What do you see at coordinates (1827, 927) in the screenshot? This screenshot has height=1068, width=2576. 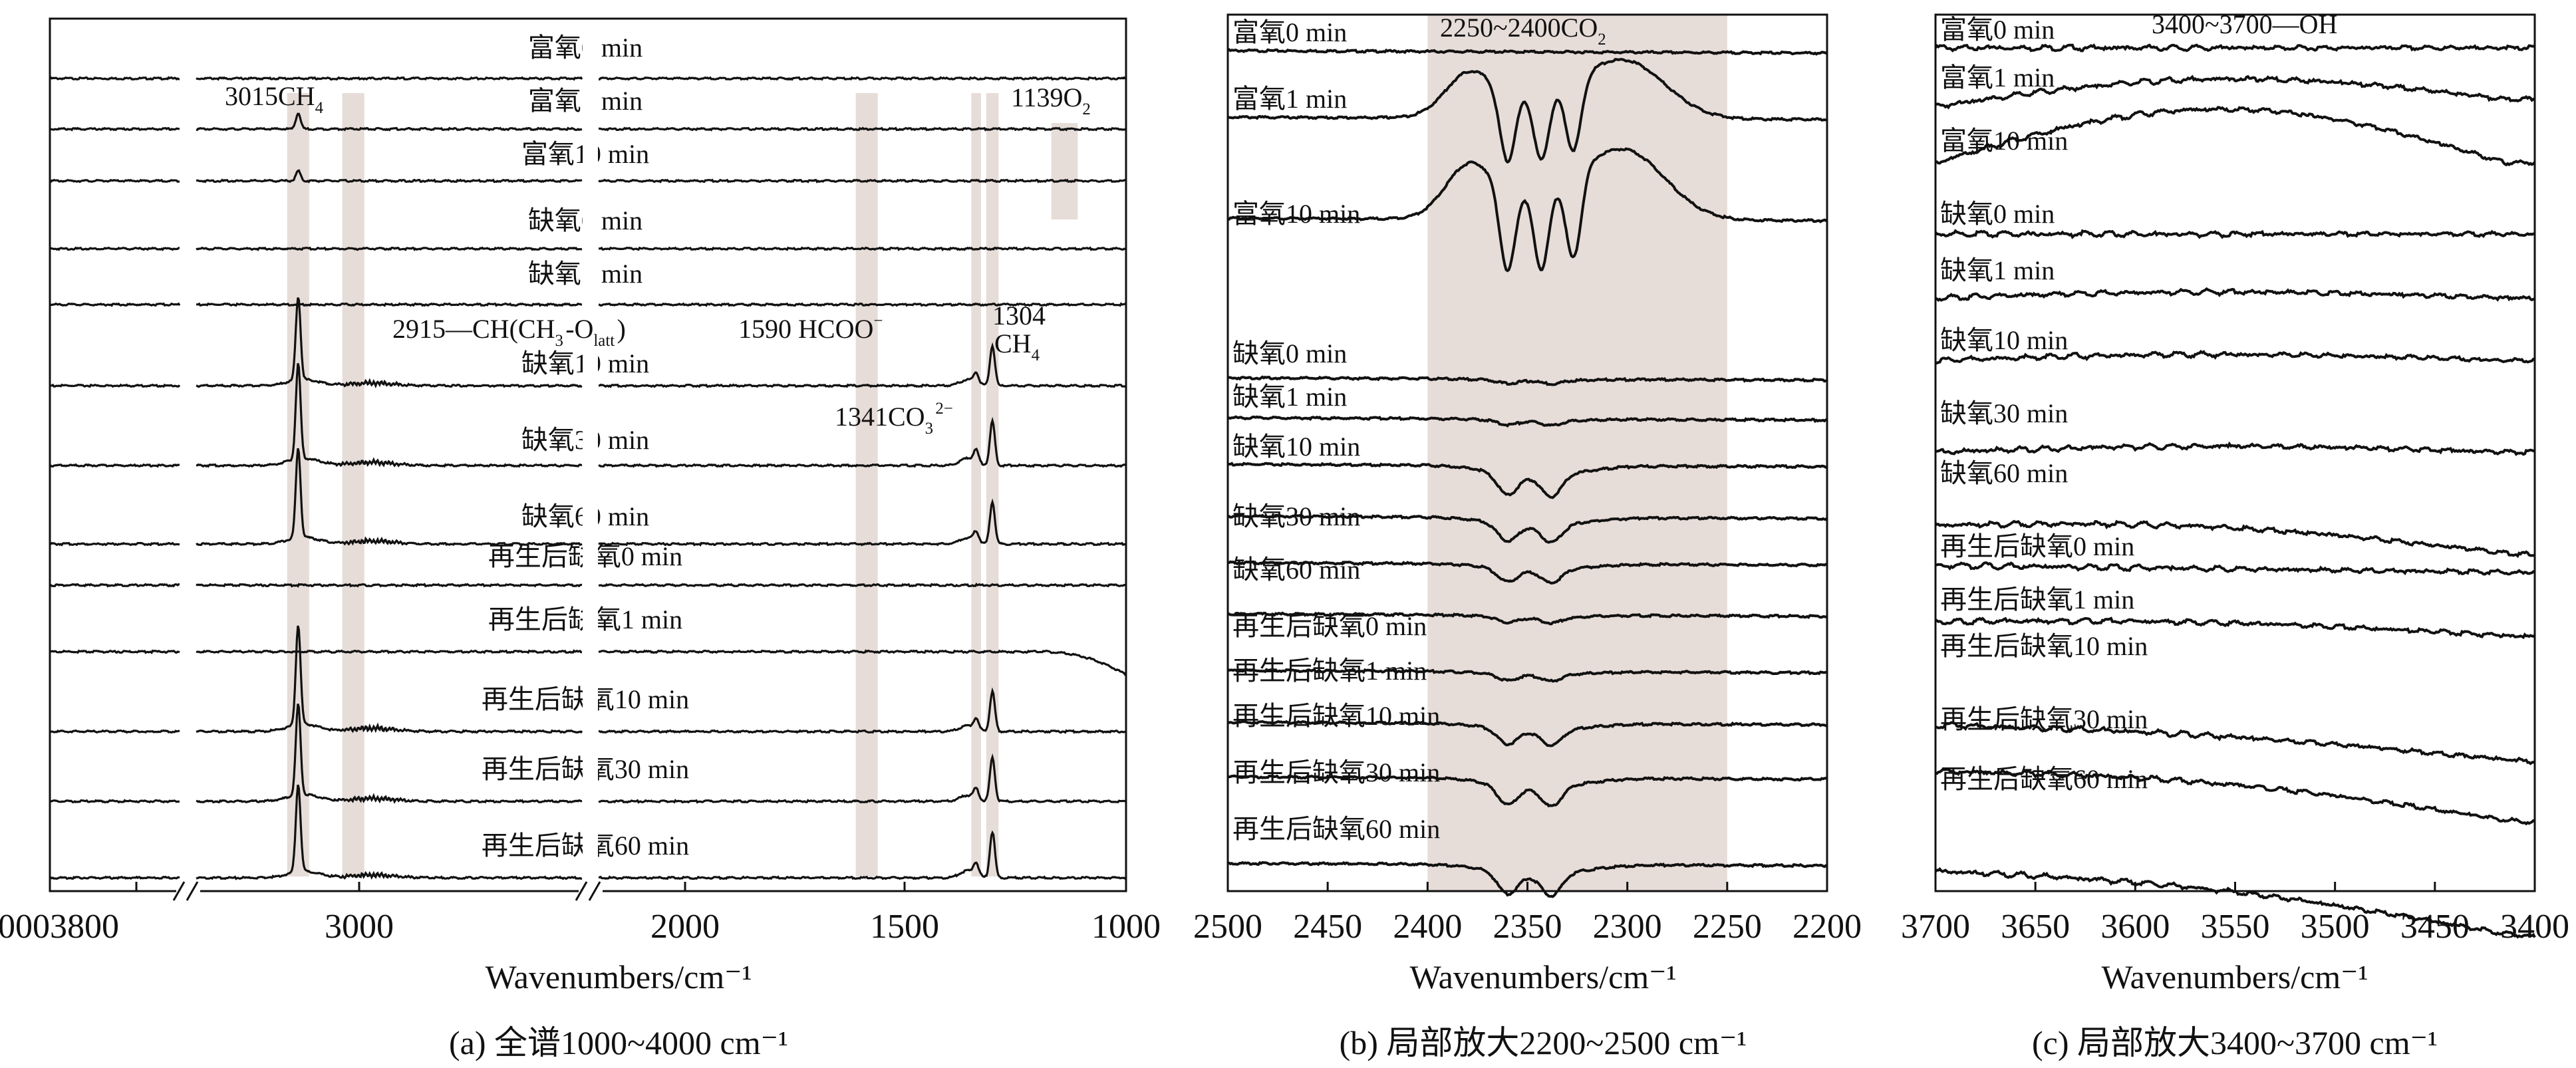 I see `x-tick-label: 2200` at bounding box center [1827, 927].